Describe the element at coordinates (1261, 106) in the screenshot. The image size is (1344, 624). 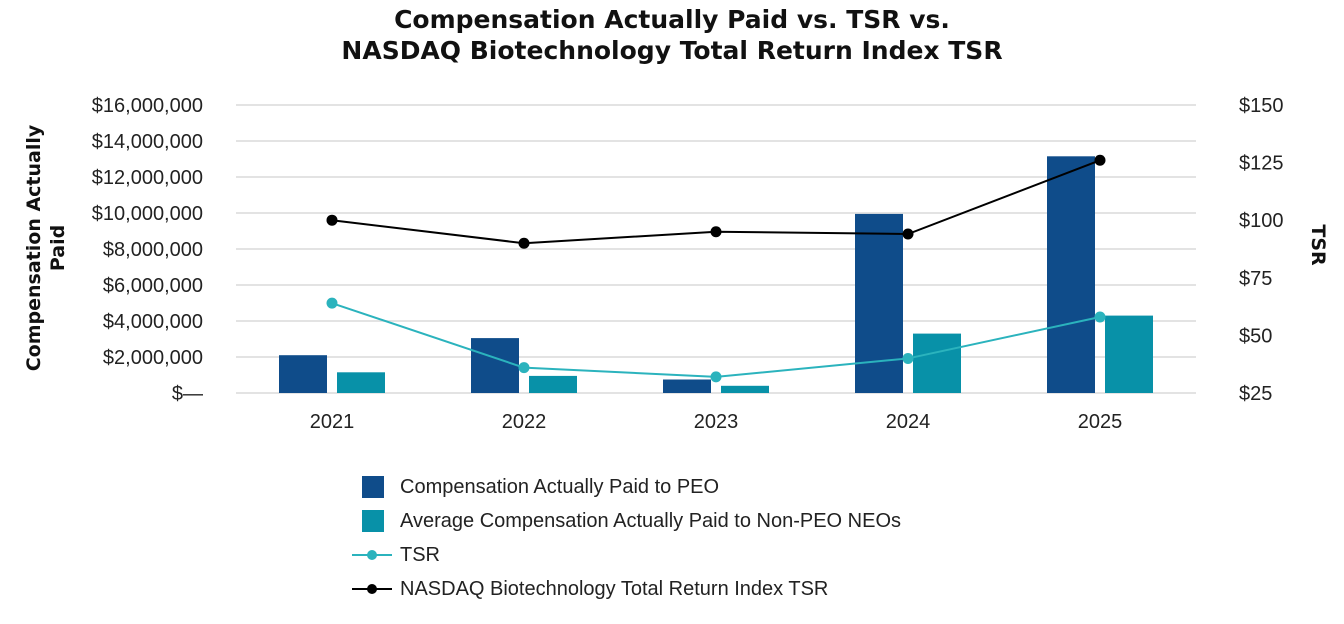
I see `y2-tick-label: $150` at that location.